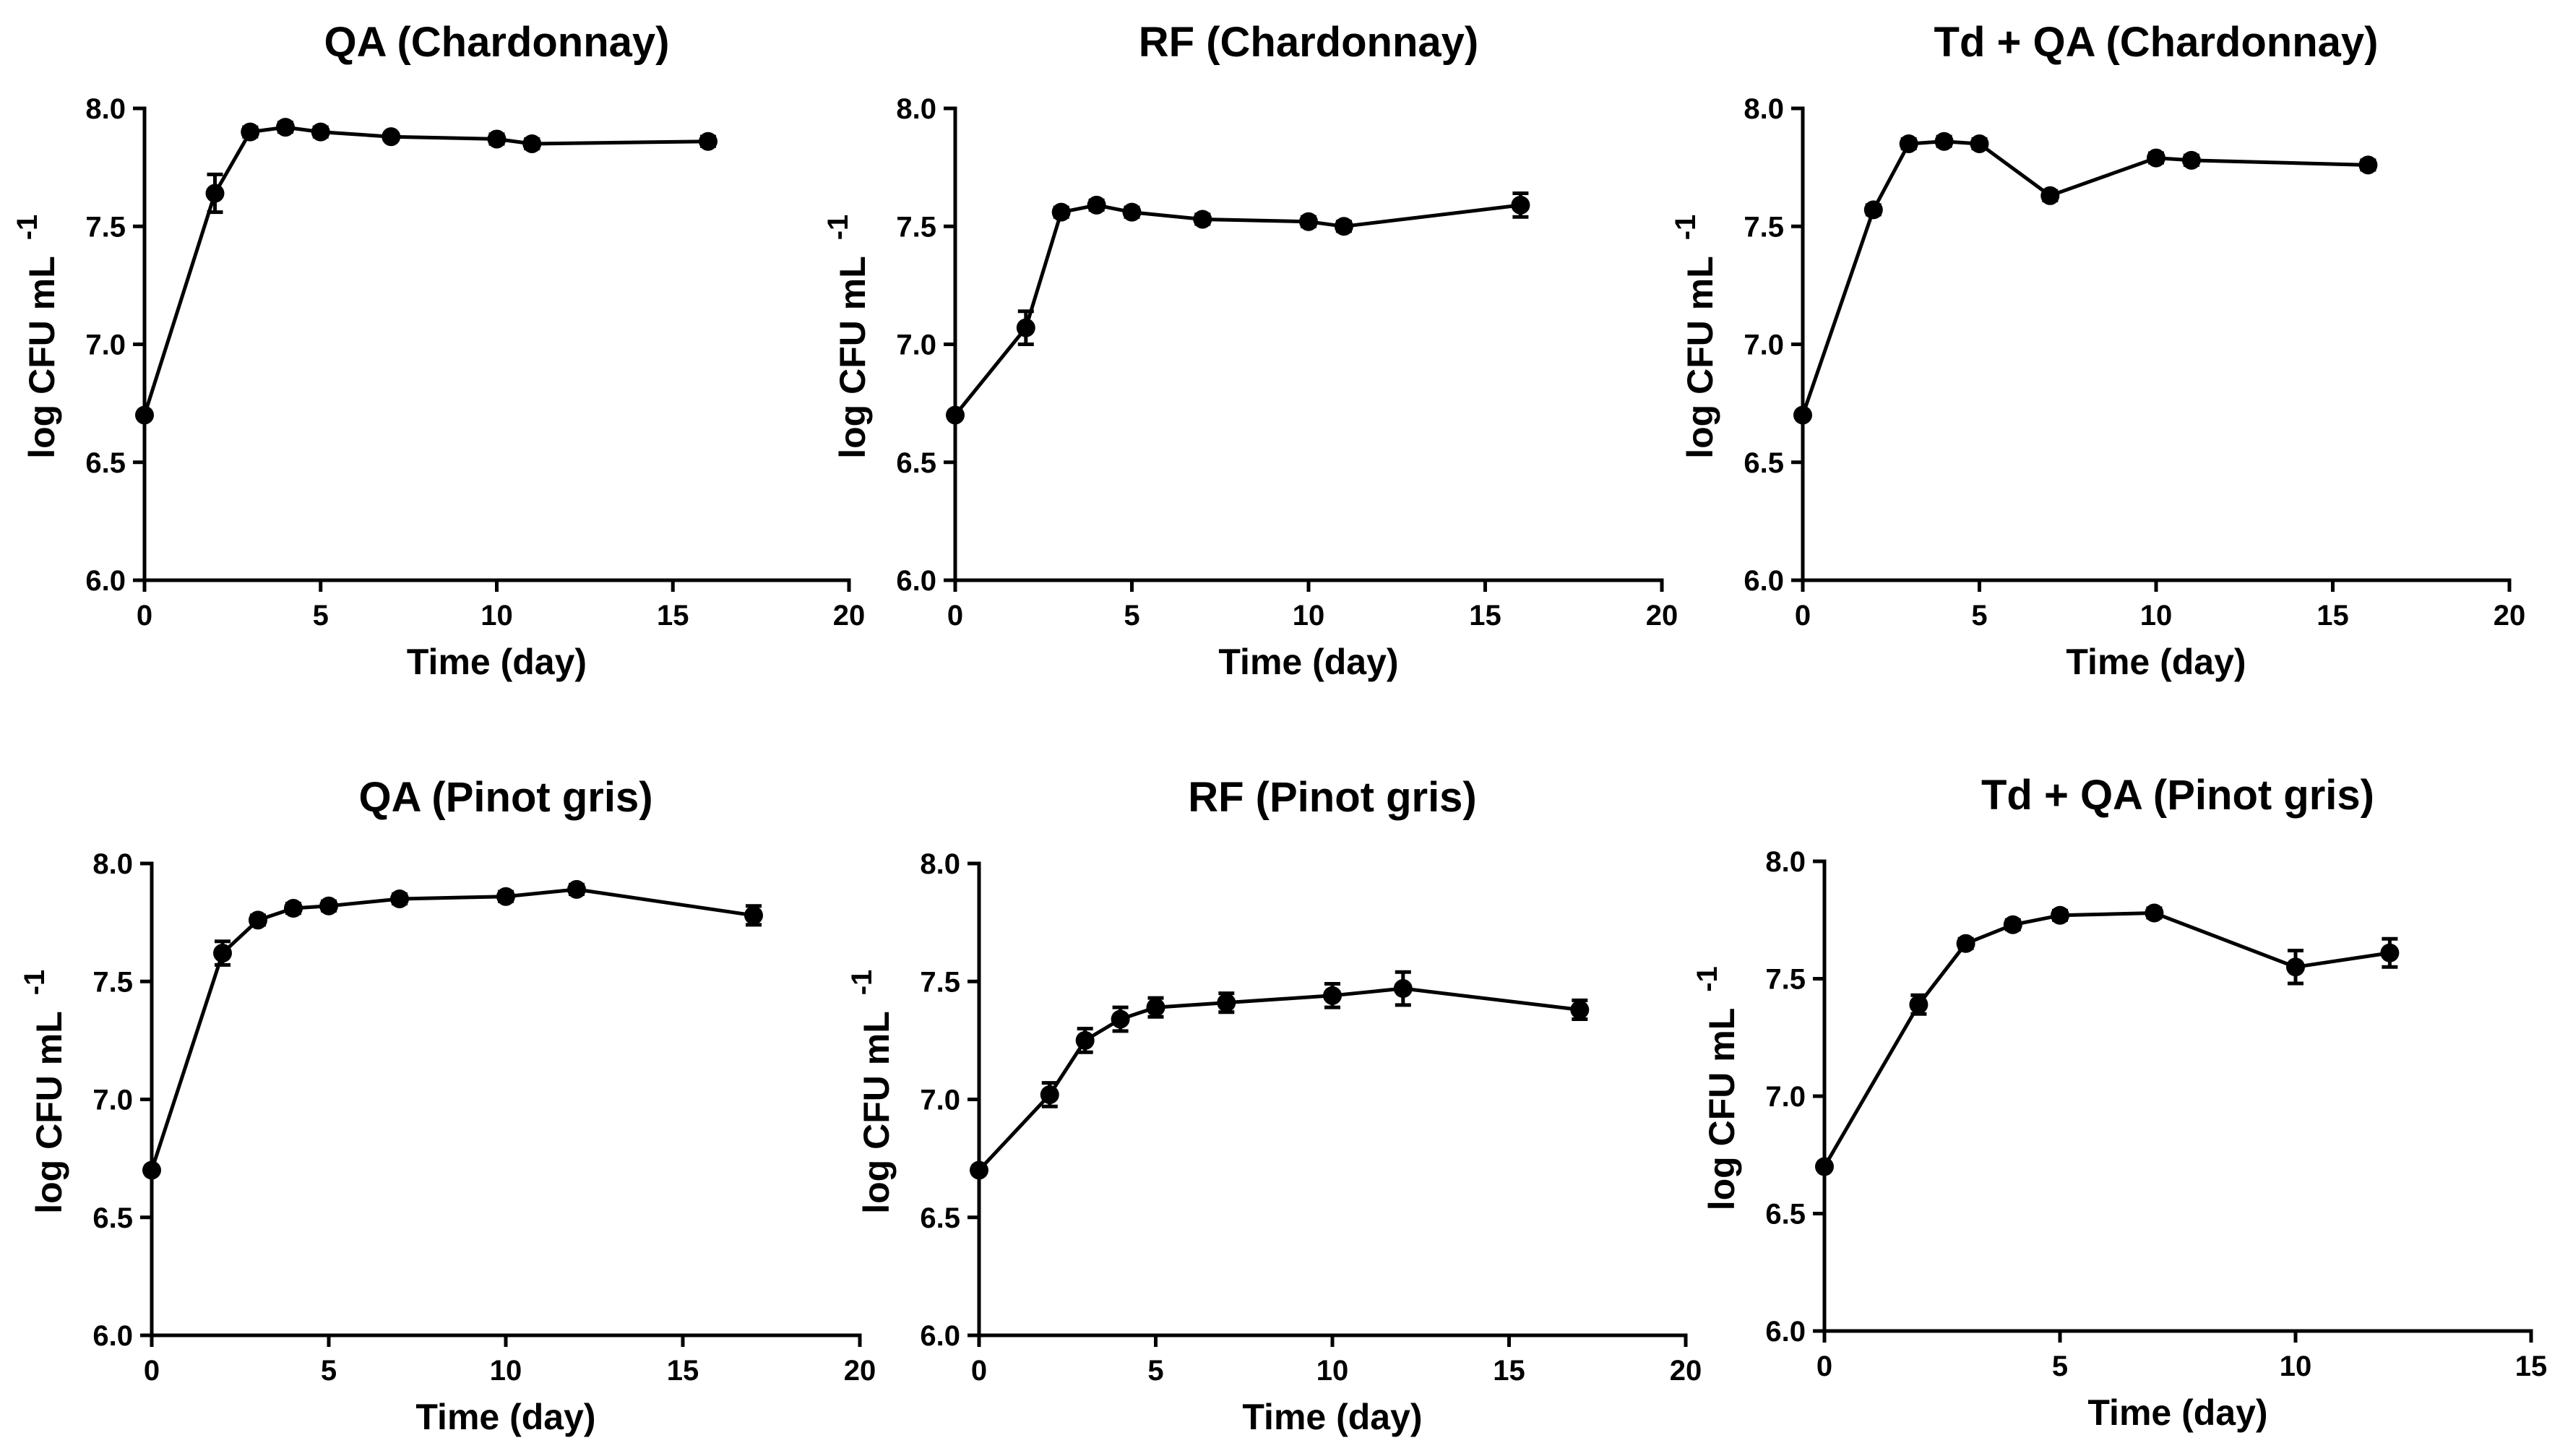 Image resolution: width=2560 pixels, height=1456 pixels. What do you see at coordinates (1332, 797) in the screenshot?
I see `panel-title: RF (Pinot gris)` at bounding box center [1332, 797].